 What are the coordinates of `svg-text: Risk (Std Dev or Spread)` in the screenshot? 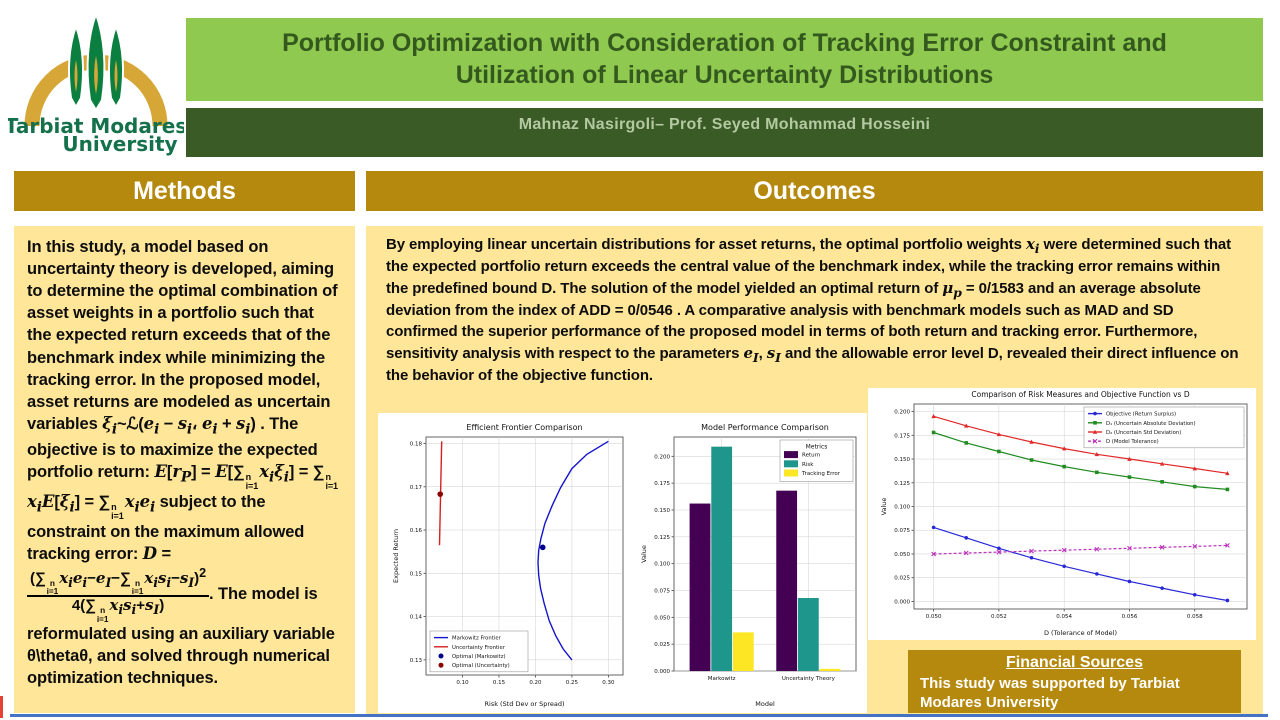 It's located at (525, 704).